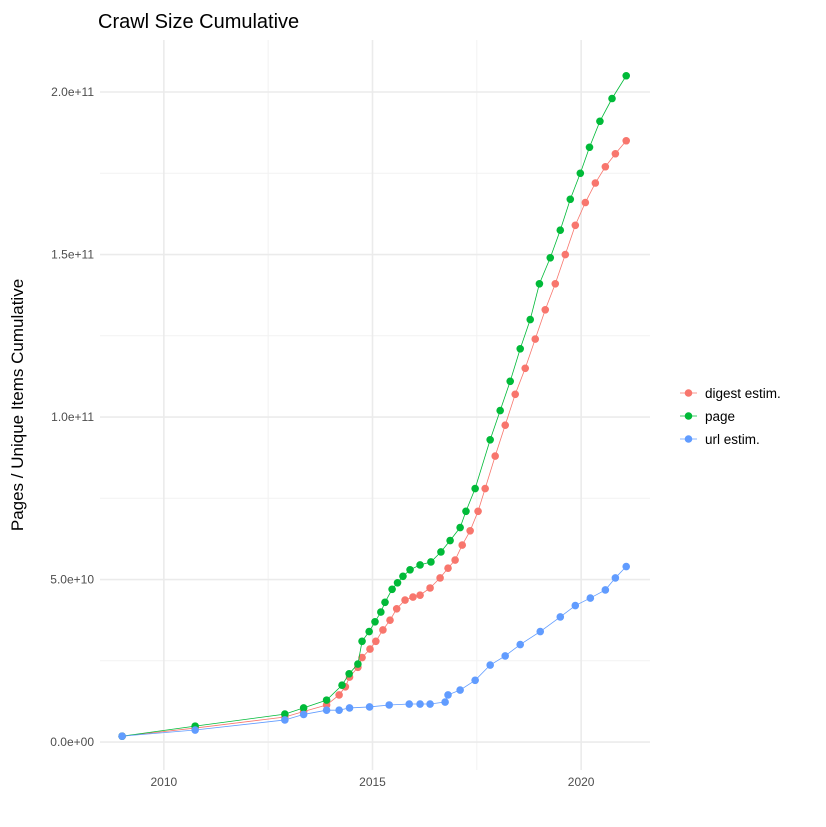  Describe the element at coordinates (72, 92) in the screenshot. I see `y-tick-label: 2.0e+11` at that location.